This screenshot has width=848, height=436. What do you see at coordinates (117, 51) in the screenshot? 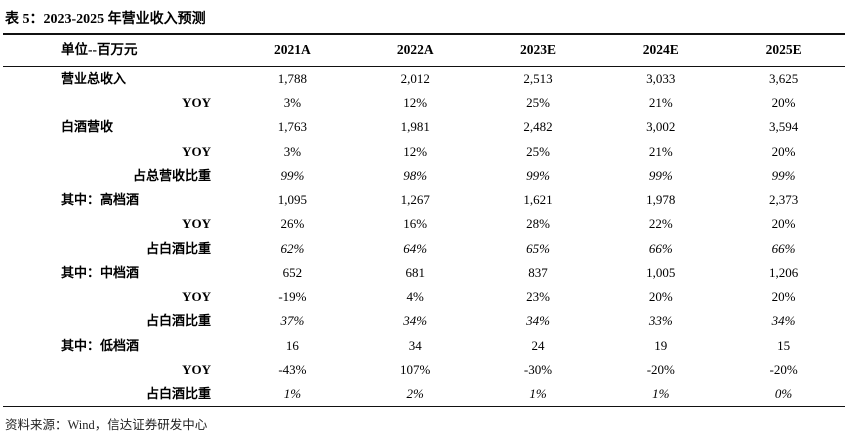
I see `unit-column-header: 单位--百万元` at bounding box center [117, 51].